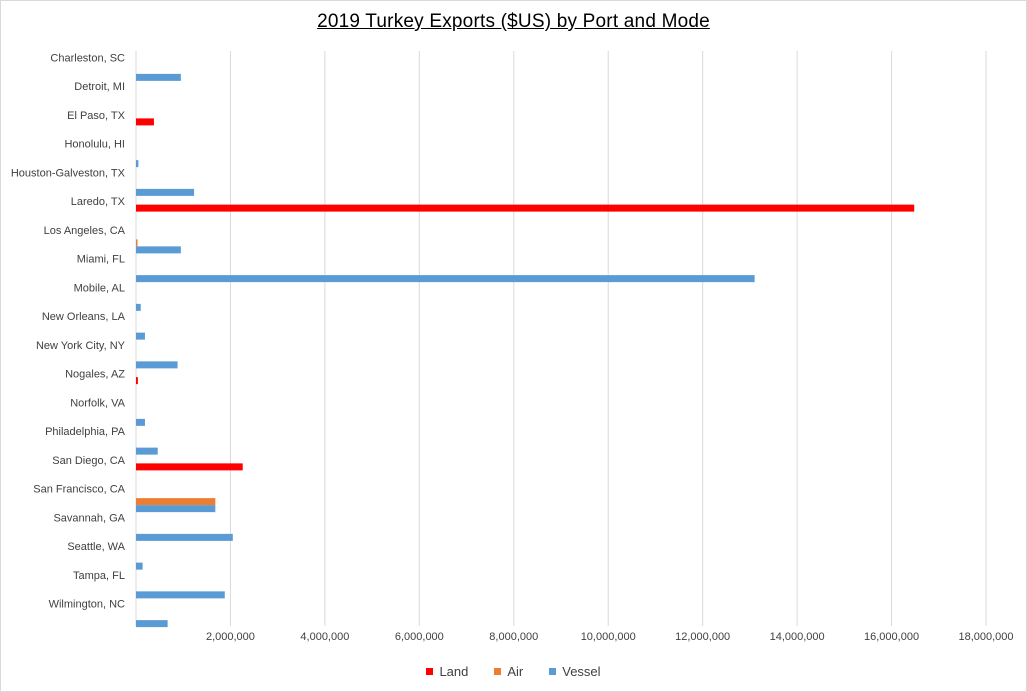 The height and width of the screenshot is (692, 1027). I want to click on category-label: New Orleans, LA, so click(84, 317).